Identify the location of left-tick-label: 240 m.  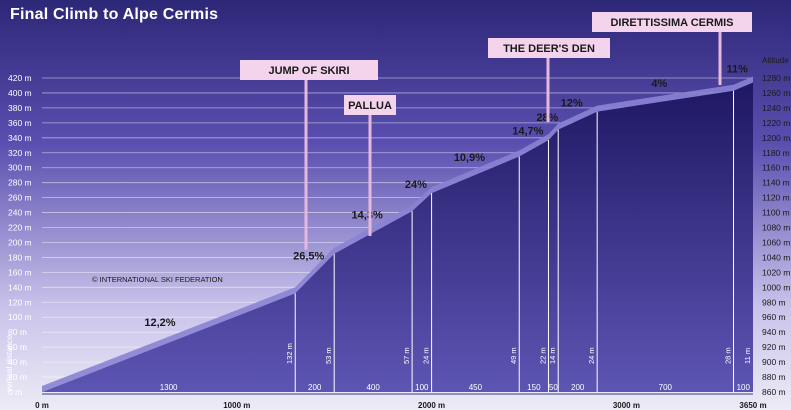
(20, 213).